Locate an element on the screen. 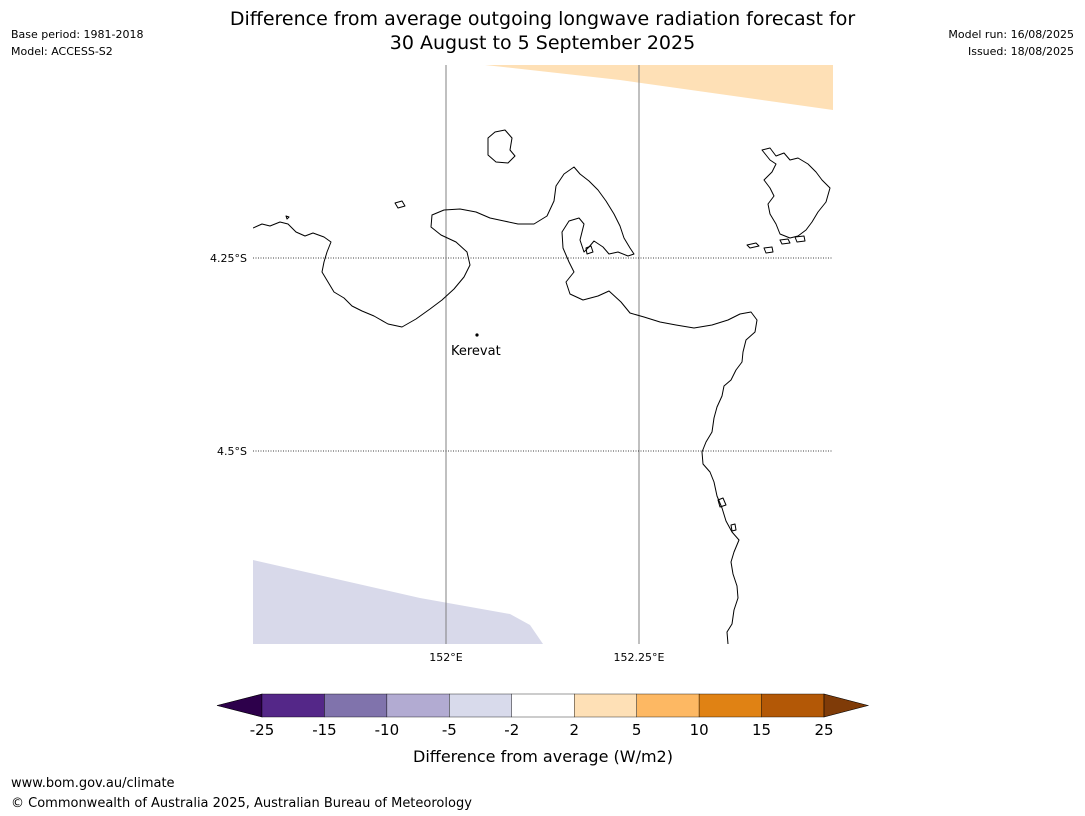 Image resolution: width=1085 pixels, height=816 pixels. coastline-small-islet is located at coordinates (400, 204).